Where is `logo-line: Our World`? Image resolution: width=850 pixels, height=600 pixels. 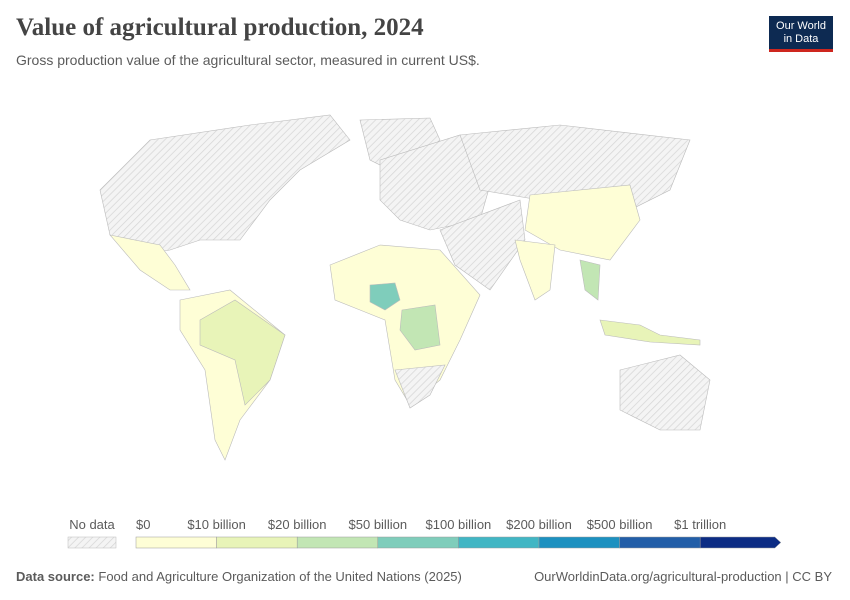
logo-line: Our World is located at coordinates (801, 26).